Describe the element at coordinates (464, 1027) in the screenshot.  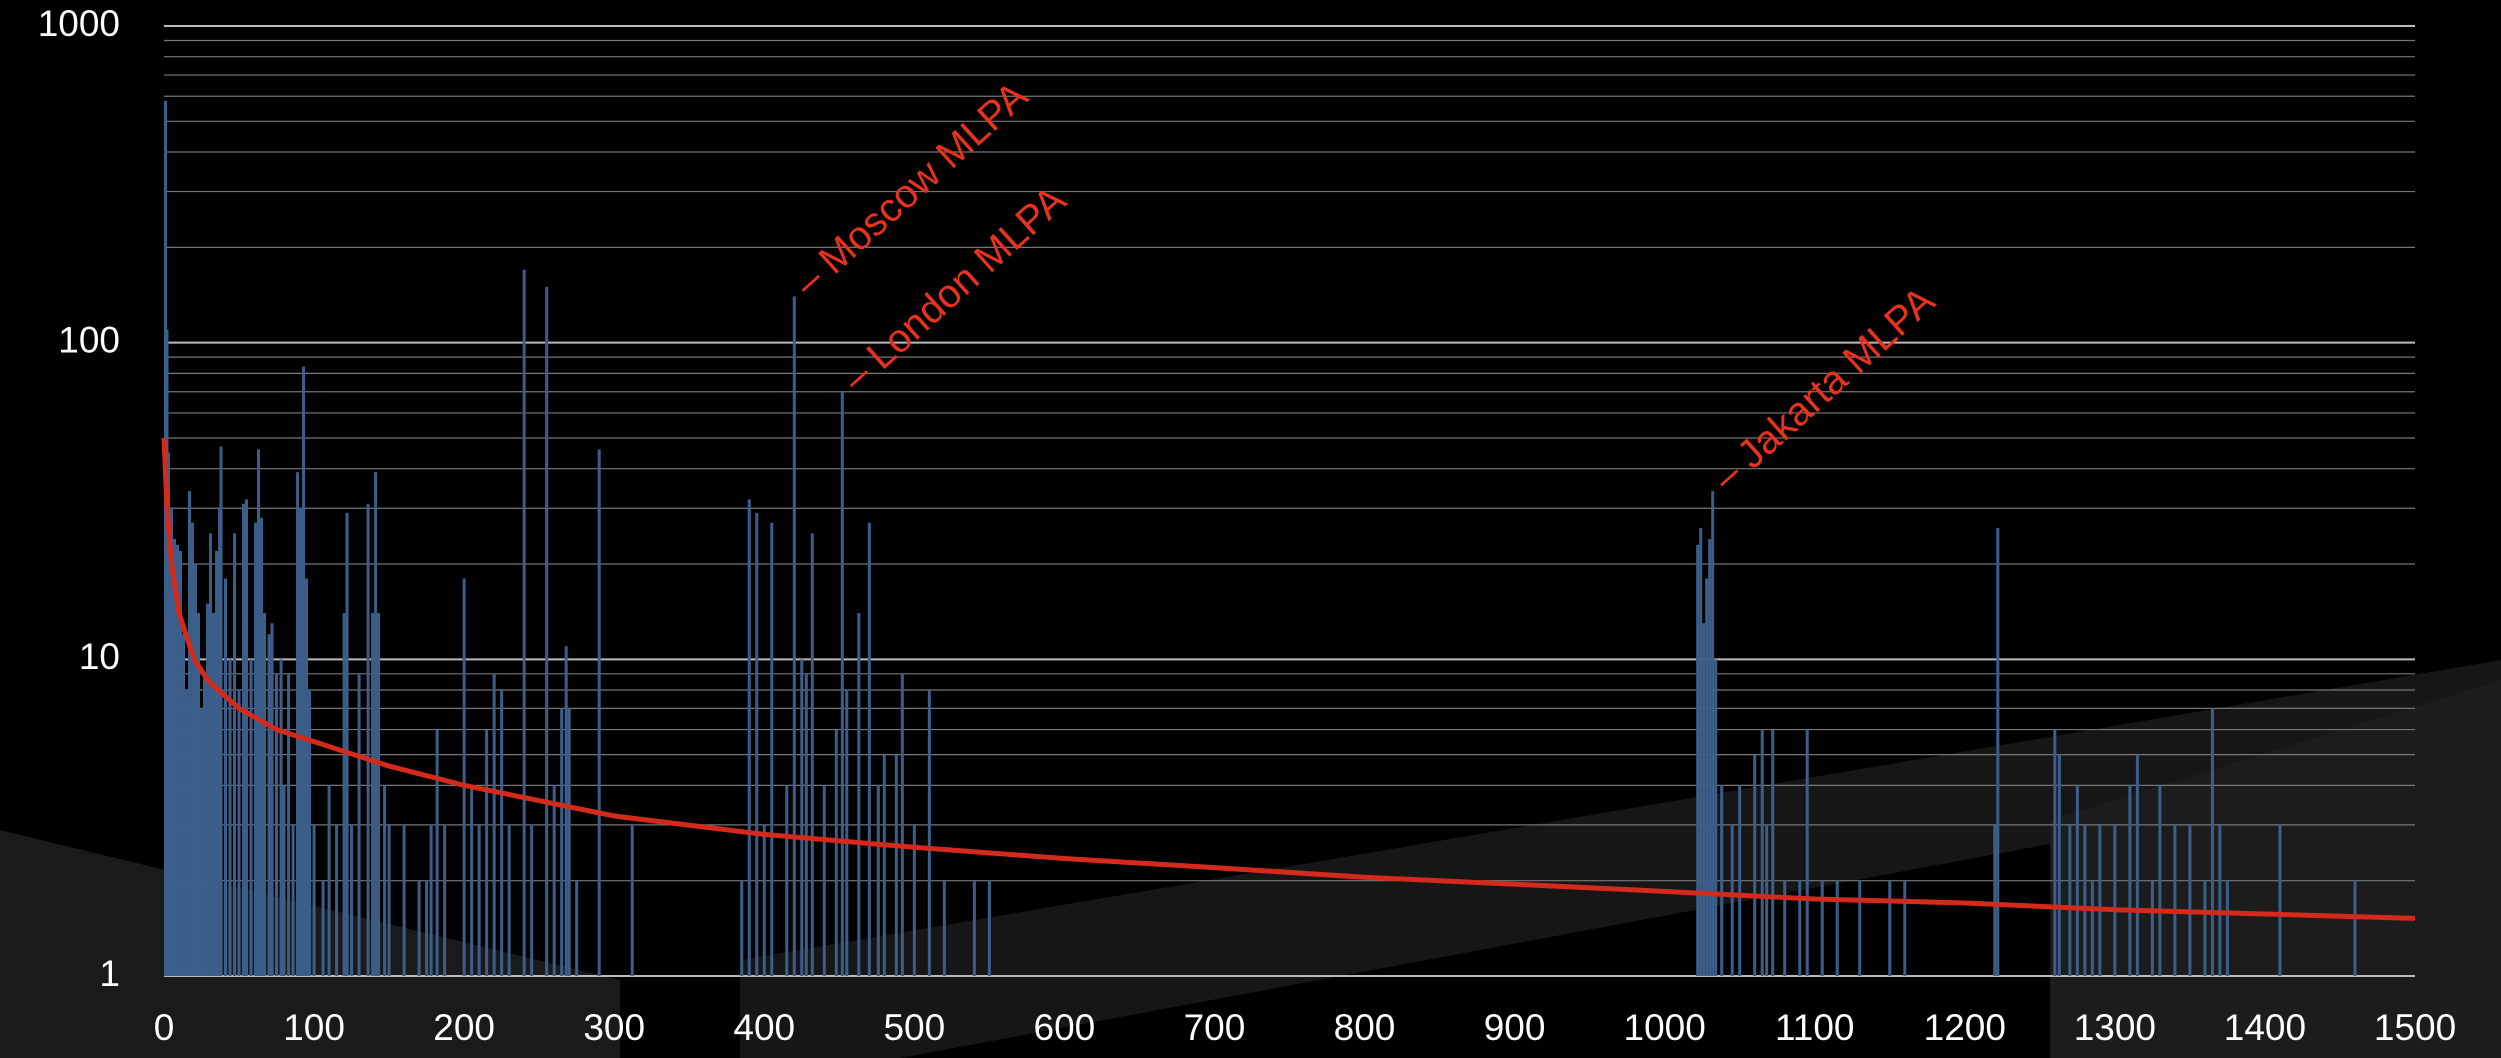
I see `x-tick-label: 200` at that location.